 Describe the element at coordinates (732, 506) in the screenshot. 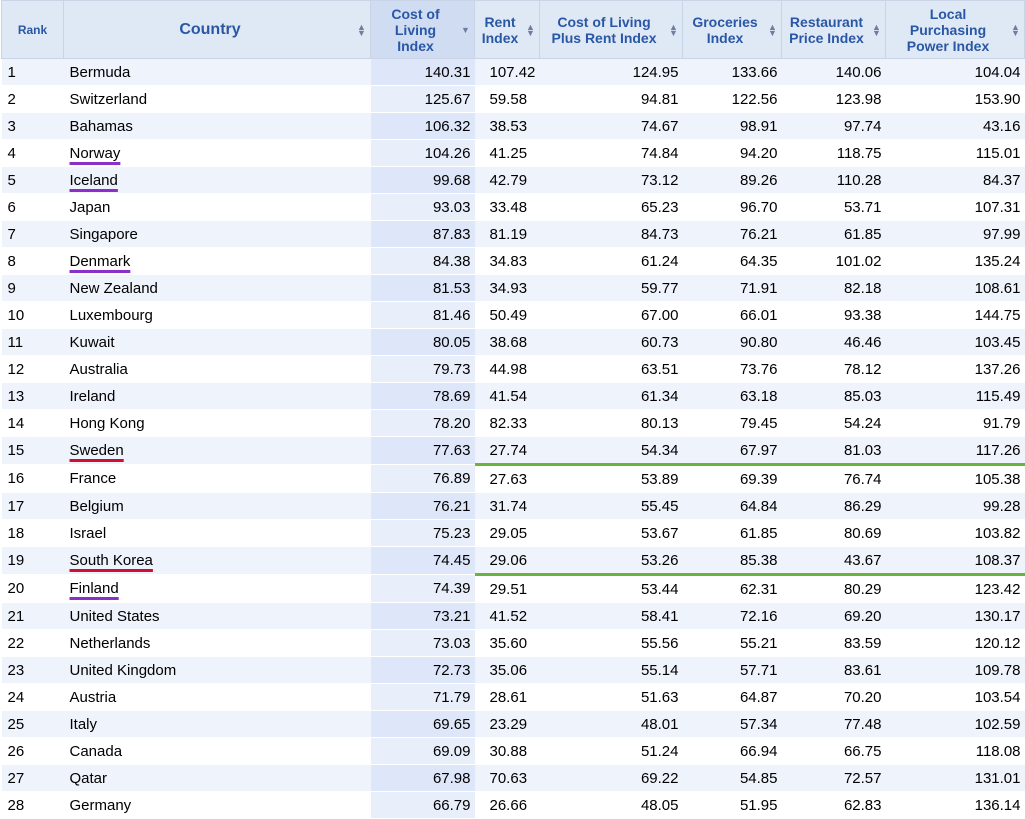

I see `value-cell: 64.84` at that location.